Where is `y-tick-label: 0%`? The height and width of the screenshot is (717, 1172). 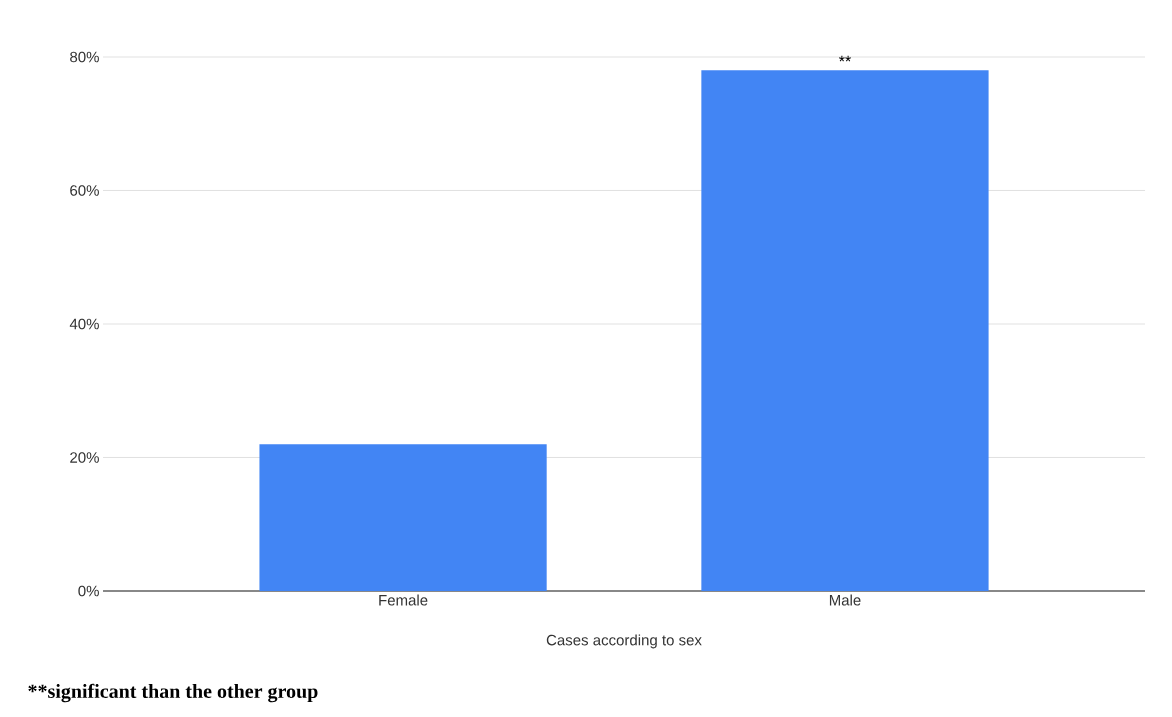
y-tick-label: 0% is located at coordinates (88, 591).